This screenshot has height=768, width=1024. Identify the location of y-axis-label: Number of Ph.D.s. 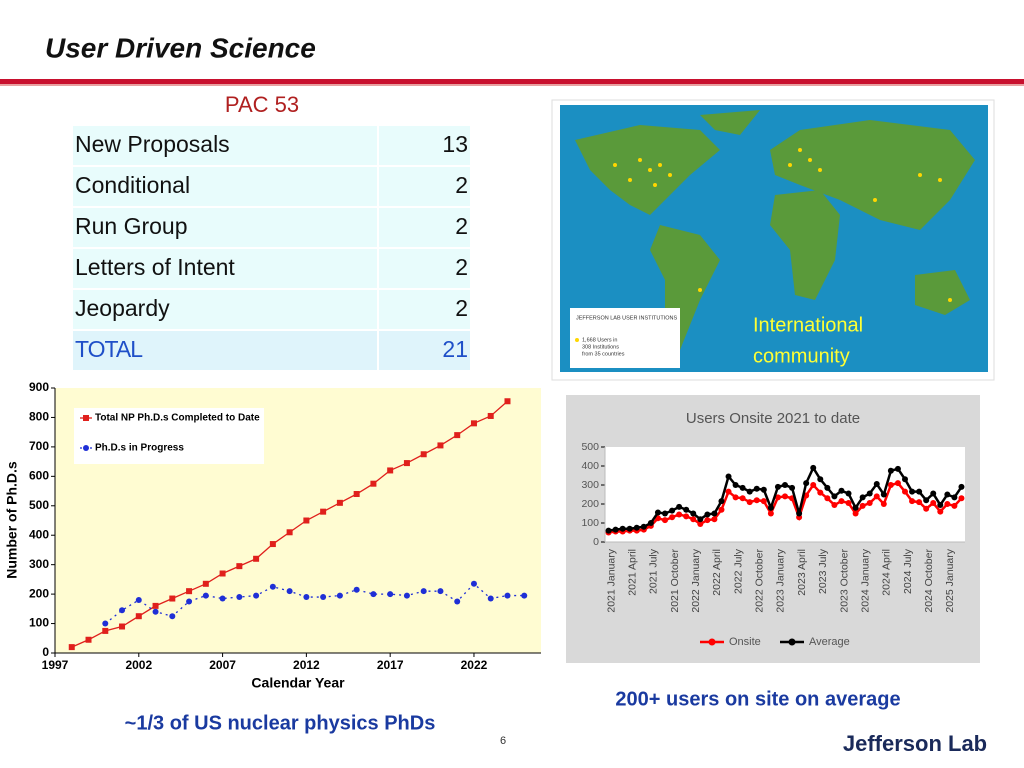
(12, 520).